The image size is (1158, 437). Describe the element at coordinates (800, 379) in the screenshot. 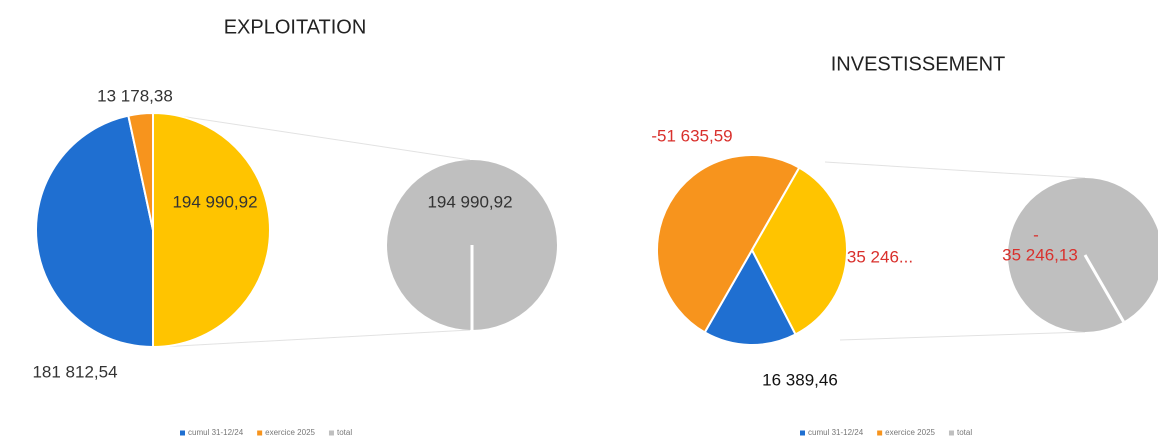

I see `data-label: 16 389,46` at that location.